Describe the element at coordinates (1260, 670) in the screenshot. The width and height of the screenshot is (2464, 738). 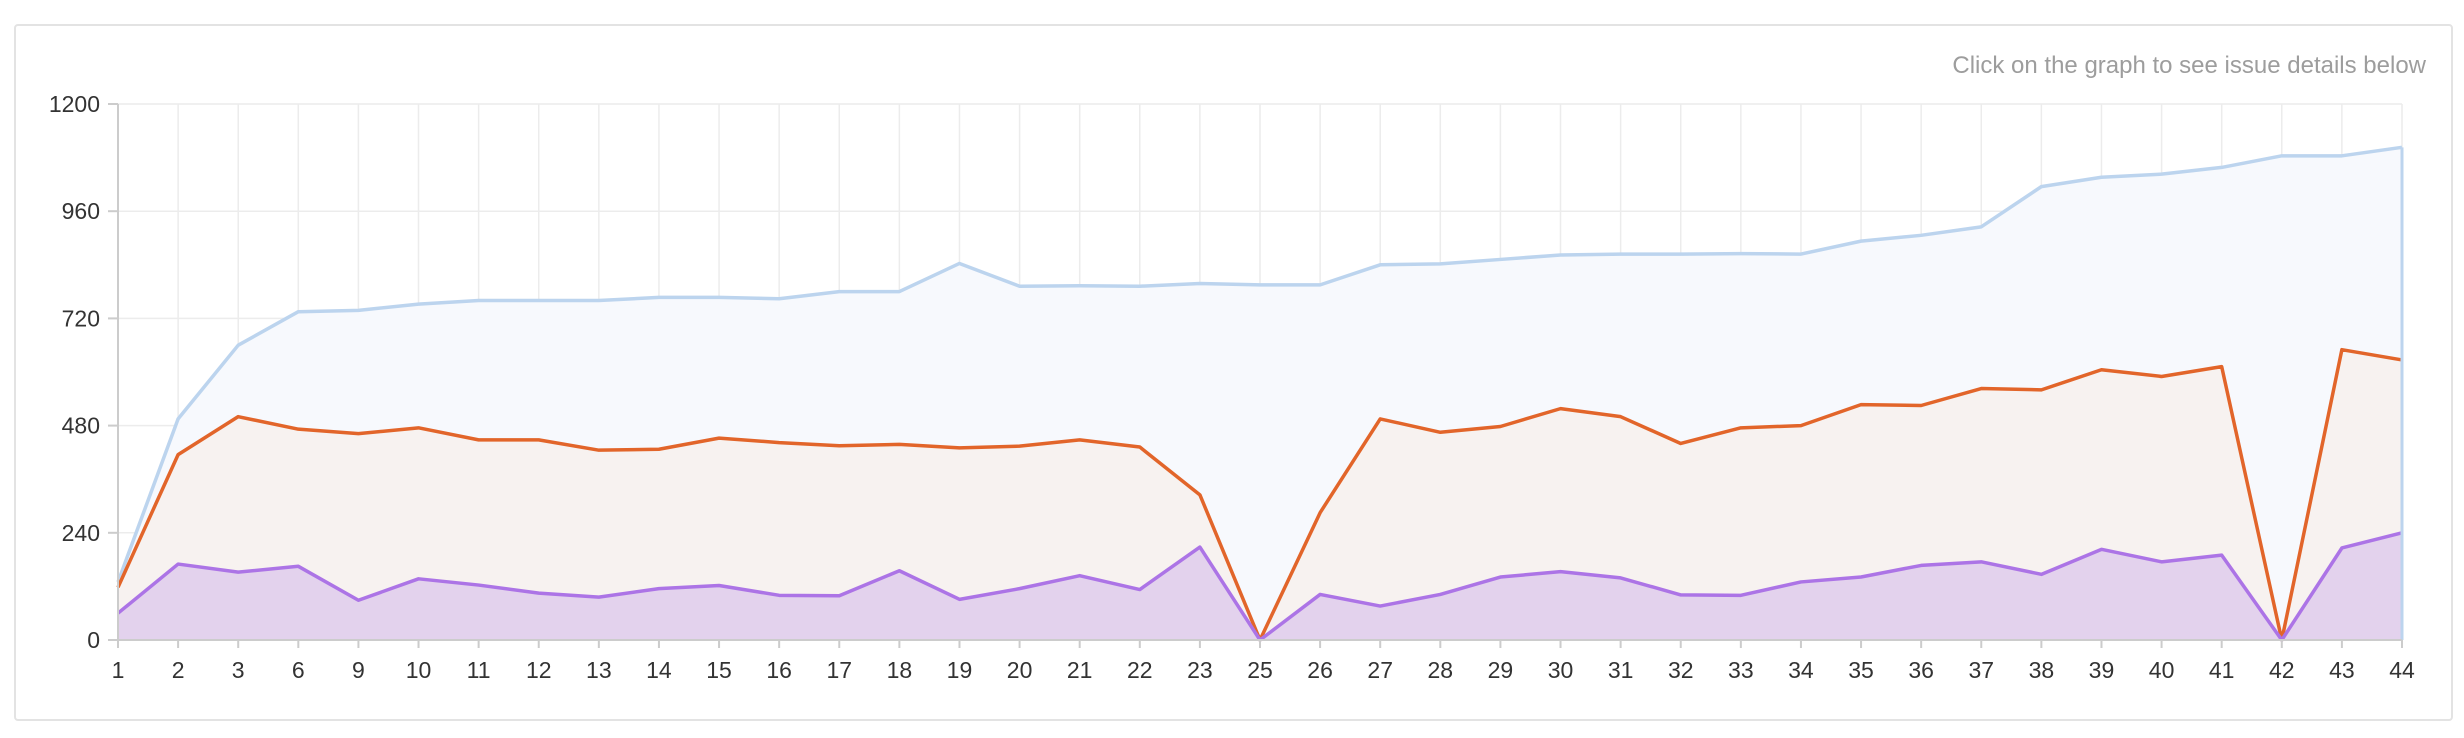
I see `x-tick-label: 25` at that location.